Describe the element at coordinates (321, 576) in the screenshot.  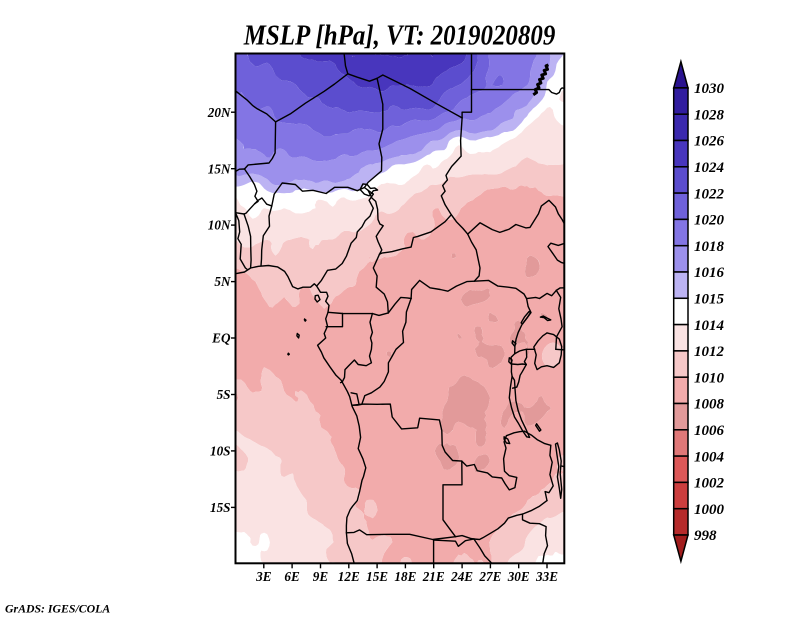
I see `svg-text: 9E` at that location.